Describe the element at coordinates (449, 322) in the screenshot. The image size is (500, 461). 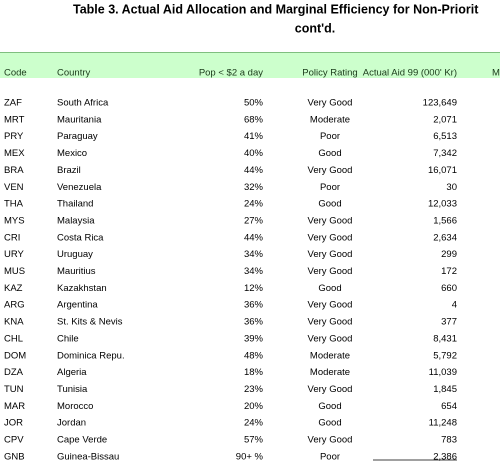
I see `cell-aid: 377` at that location.